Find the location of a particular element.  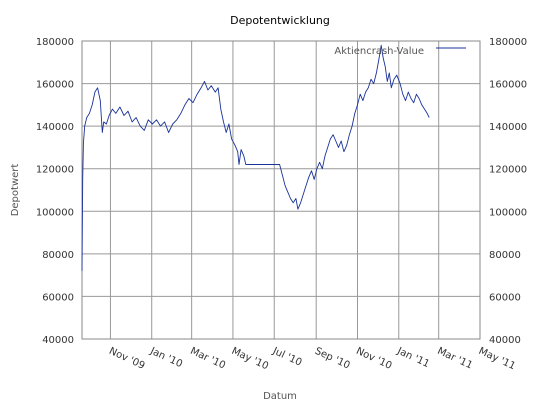

y-tick-label-right: 120000 is located at coordinates (508, 170).